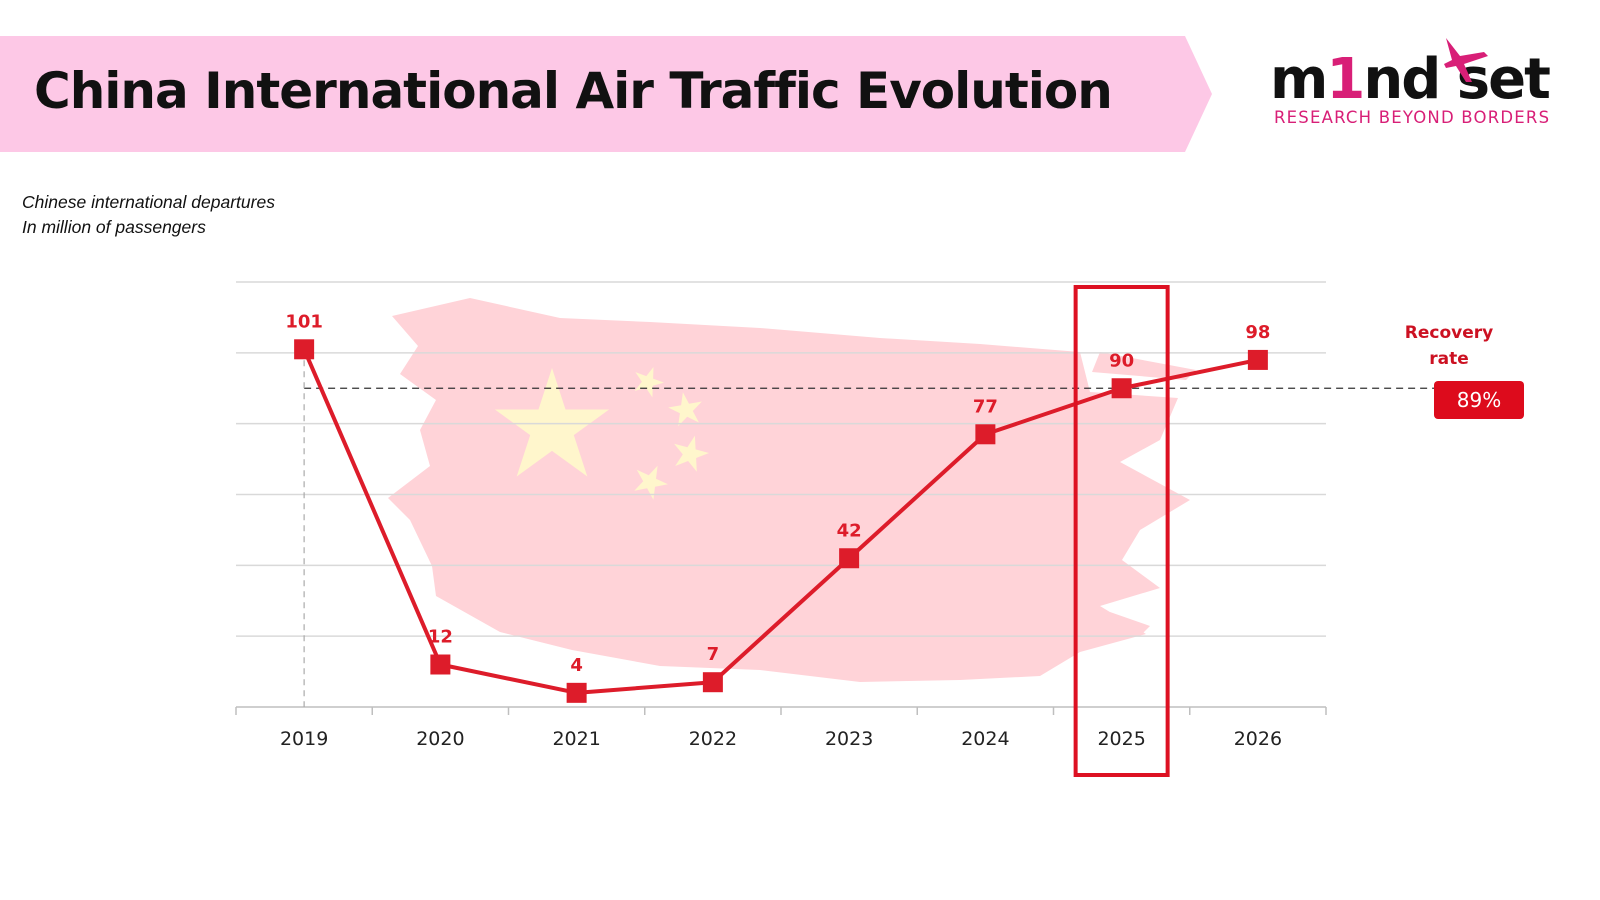  Describe the element at coordinates (1121, 360) in the screenshot. I see `data-label: 90` at that location.